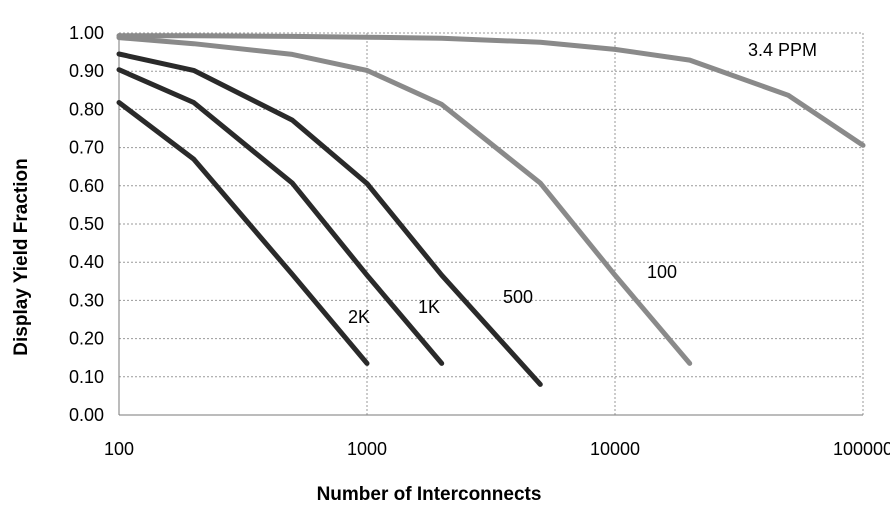 This screenshot has height=507, width=890. I want to click on y-tick-label: 1.00, so click(86, 33).